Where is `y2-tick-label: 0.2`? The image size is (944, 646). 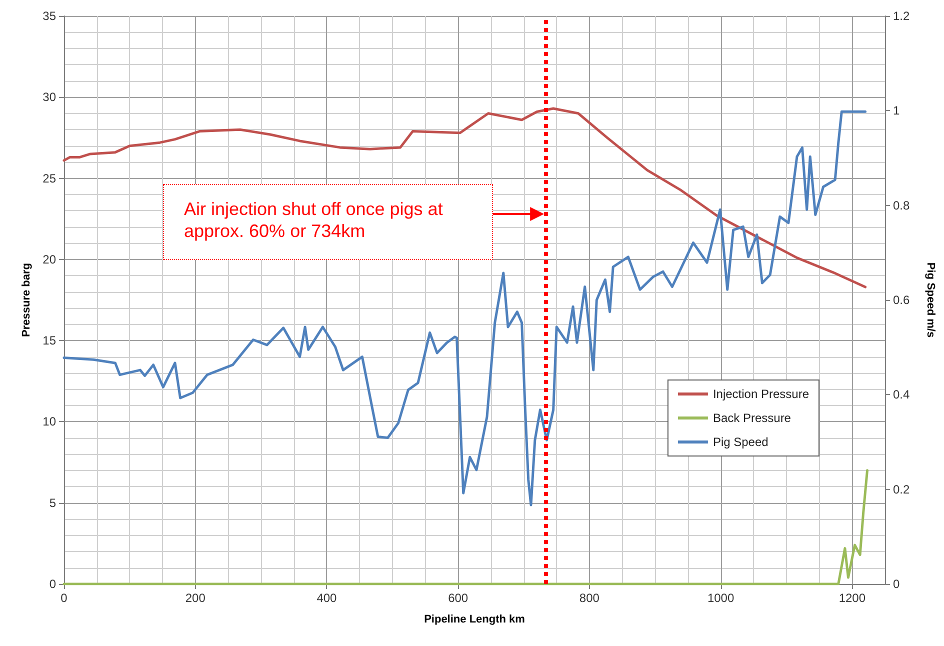
y2-tick-label: 0.2 is located at coordinates (901, 489).